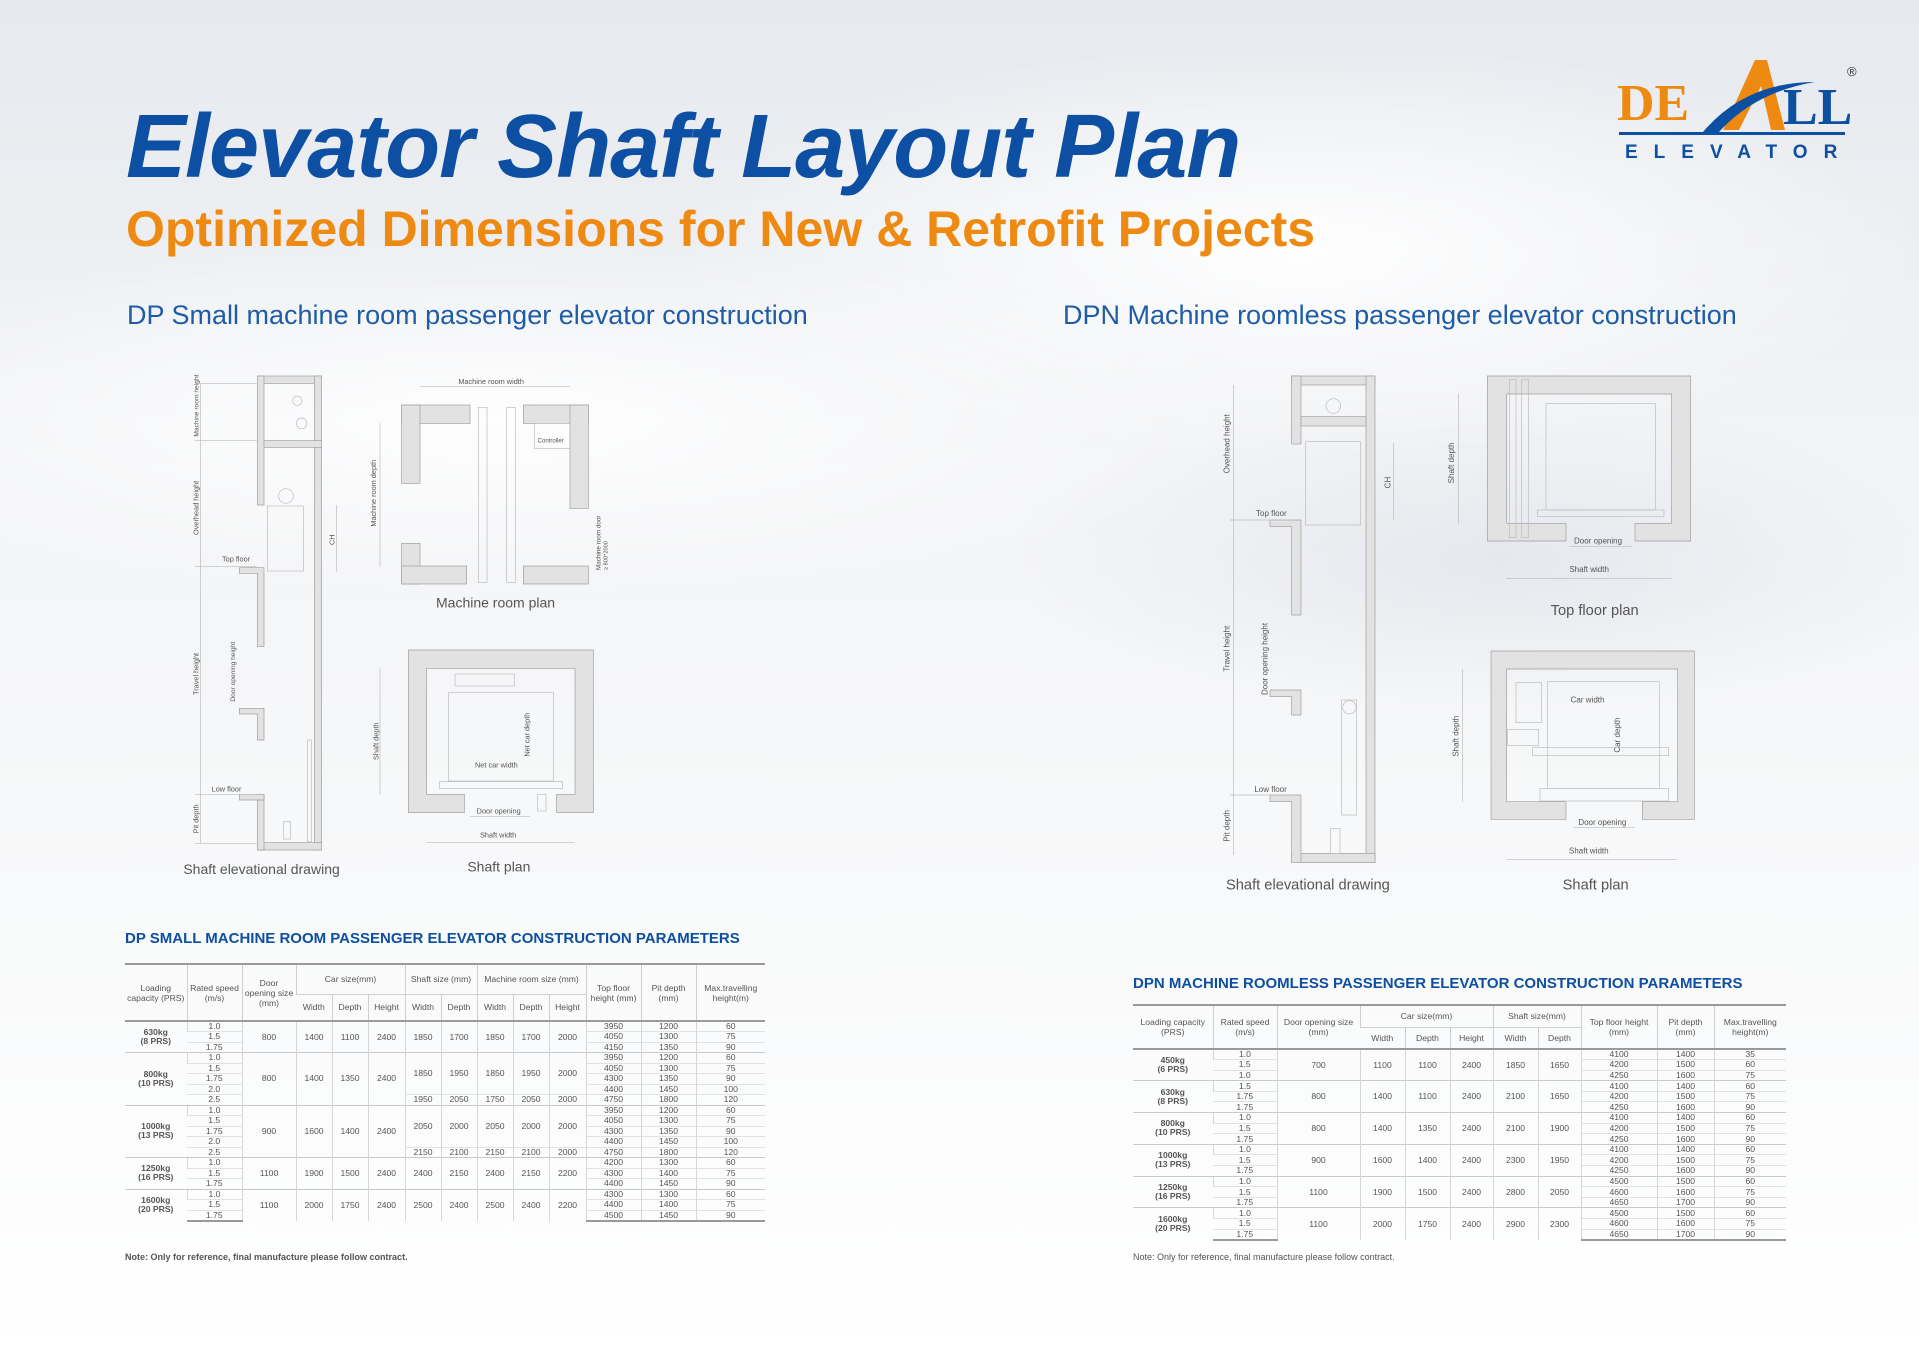 This screenshot has width=1919, height=1356. I want to click on caption-shaft-plan: Shaft plan, so click(498, 867).